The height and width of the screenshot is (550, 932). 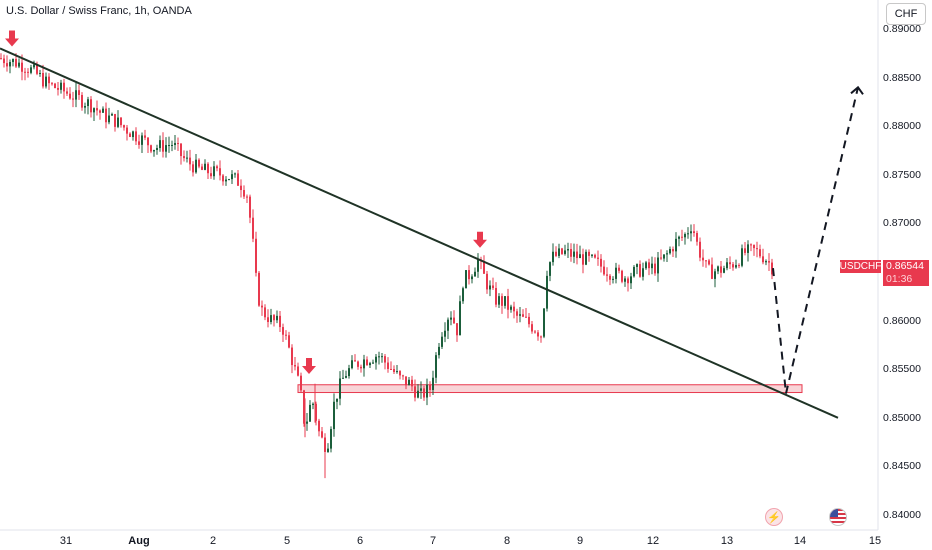 I want to click on projection-arrowhead, so click(x=857, y=90).